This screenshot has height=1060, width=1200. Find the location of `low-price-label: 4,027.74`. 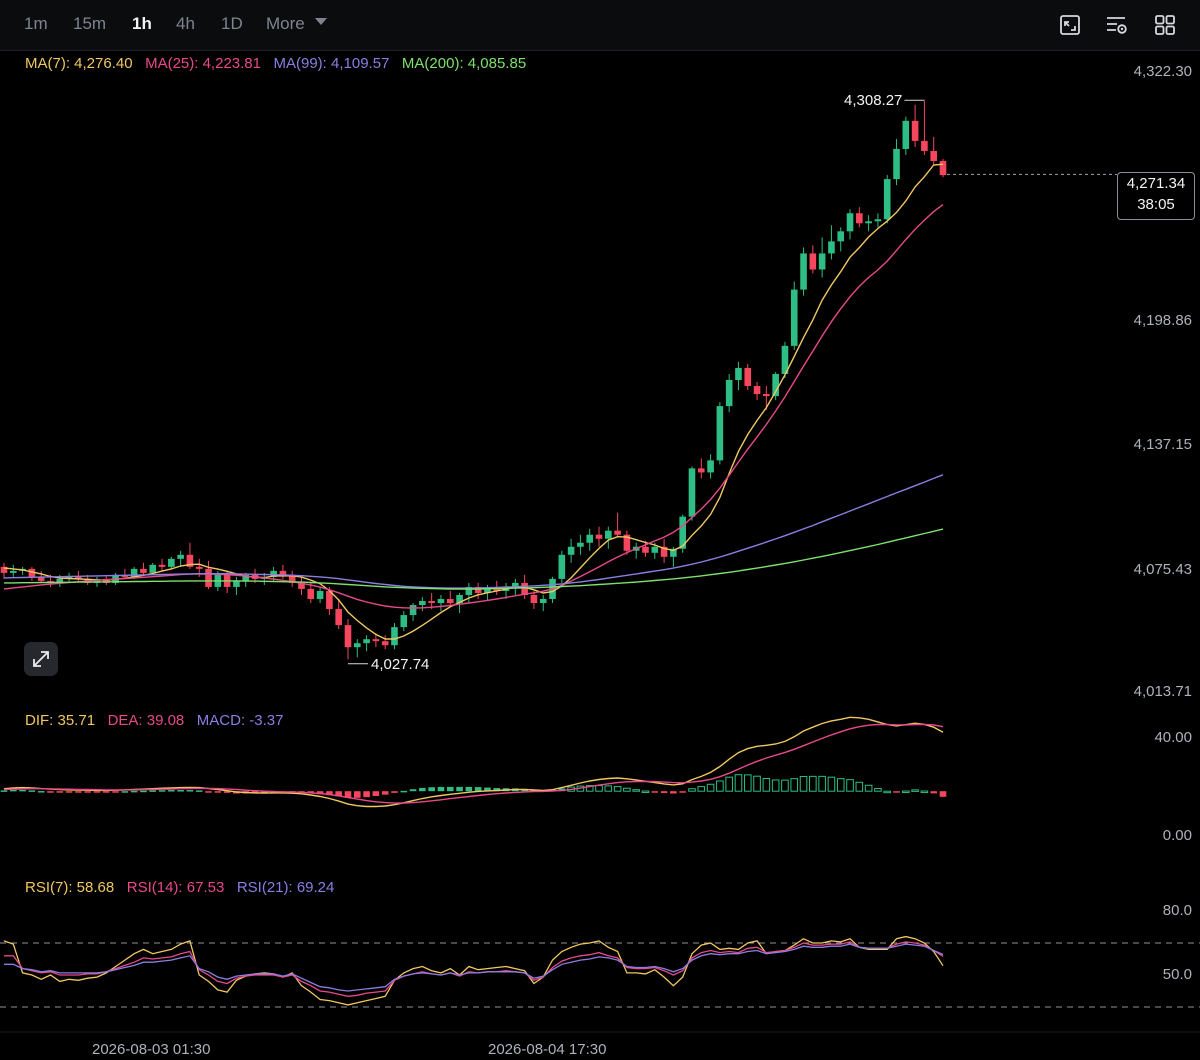

low-price-label: 4,027.74 is located at coordinates (400, 664).